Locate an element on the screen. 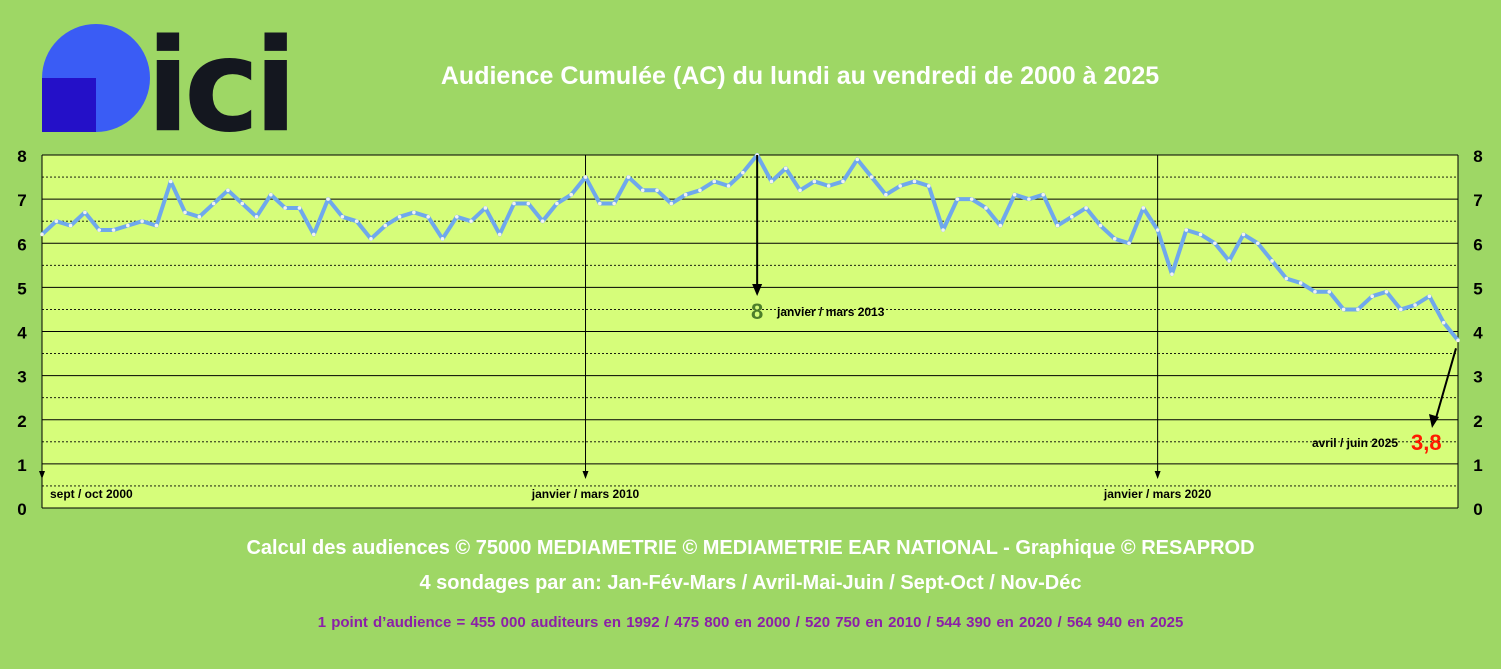 Image resolution: width=1501 pixels, height=669 pixels. y-tick-label-right: 3 is located at coordinates (1477, 377).